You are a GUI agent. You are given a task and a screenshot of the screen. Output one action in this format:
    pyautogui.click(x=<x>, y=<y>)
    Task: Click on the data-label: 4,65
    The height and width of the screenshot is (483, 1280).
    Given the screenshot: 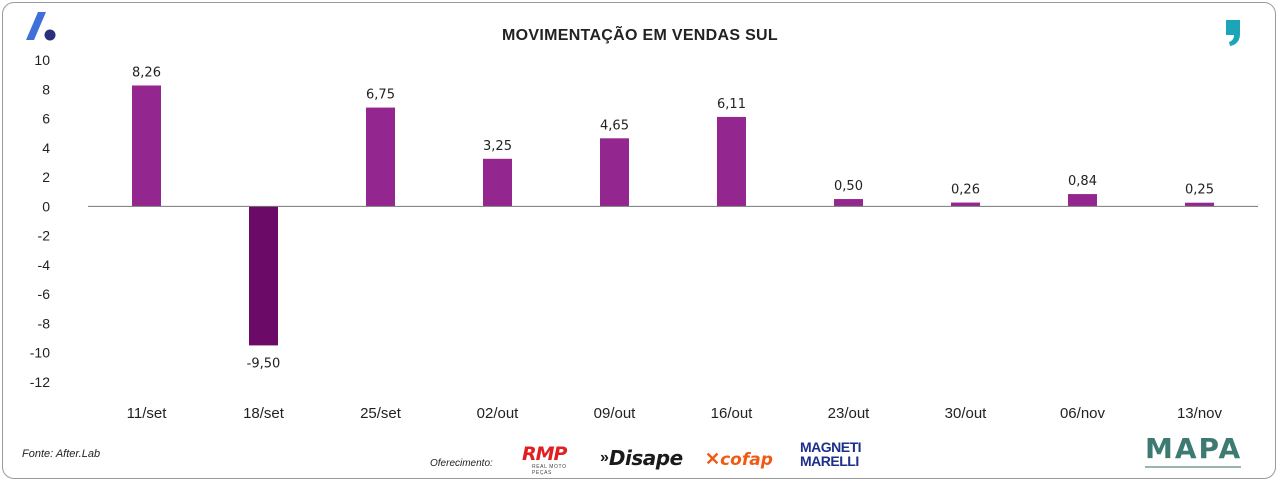 What is the action you would take?
    pyautogui.click(x=614, y=125)
    